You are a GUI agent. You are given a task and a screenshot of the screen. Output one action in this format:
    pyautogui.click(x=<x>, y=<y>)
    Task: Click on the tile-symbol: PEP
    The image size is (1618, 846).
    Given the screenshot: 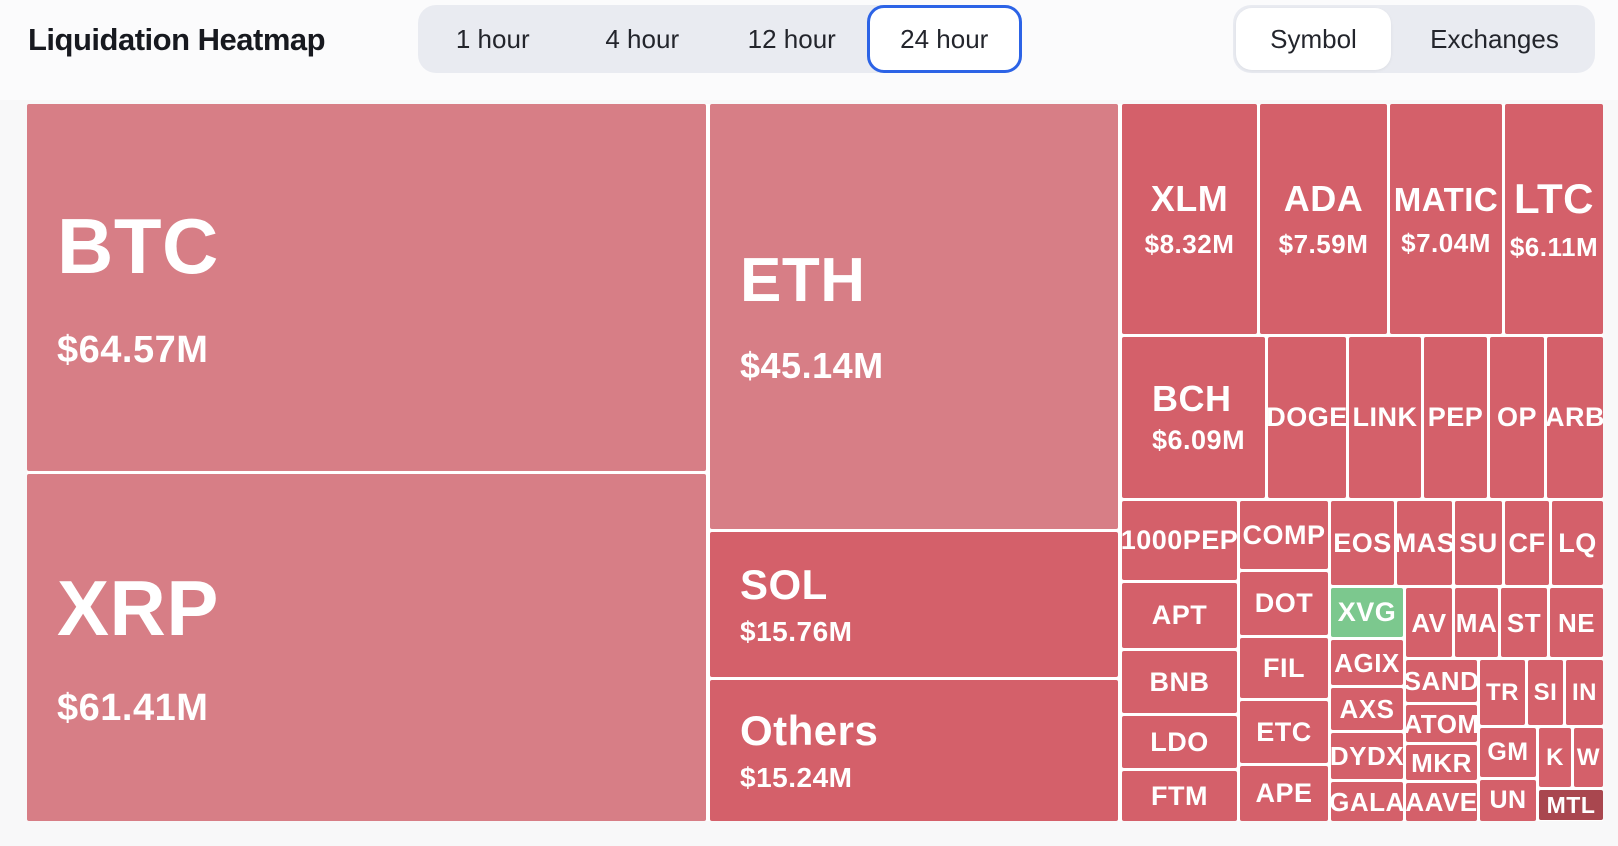 What is the action you would take?
    pyautogui.click(x=1455, y=417)
    